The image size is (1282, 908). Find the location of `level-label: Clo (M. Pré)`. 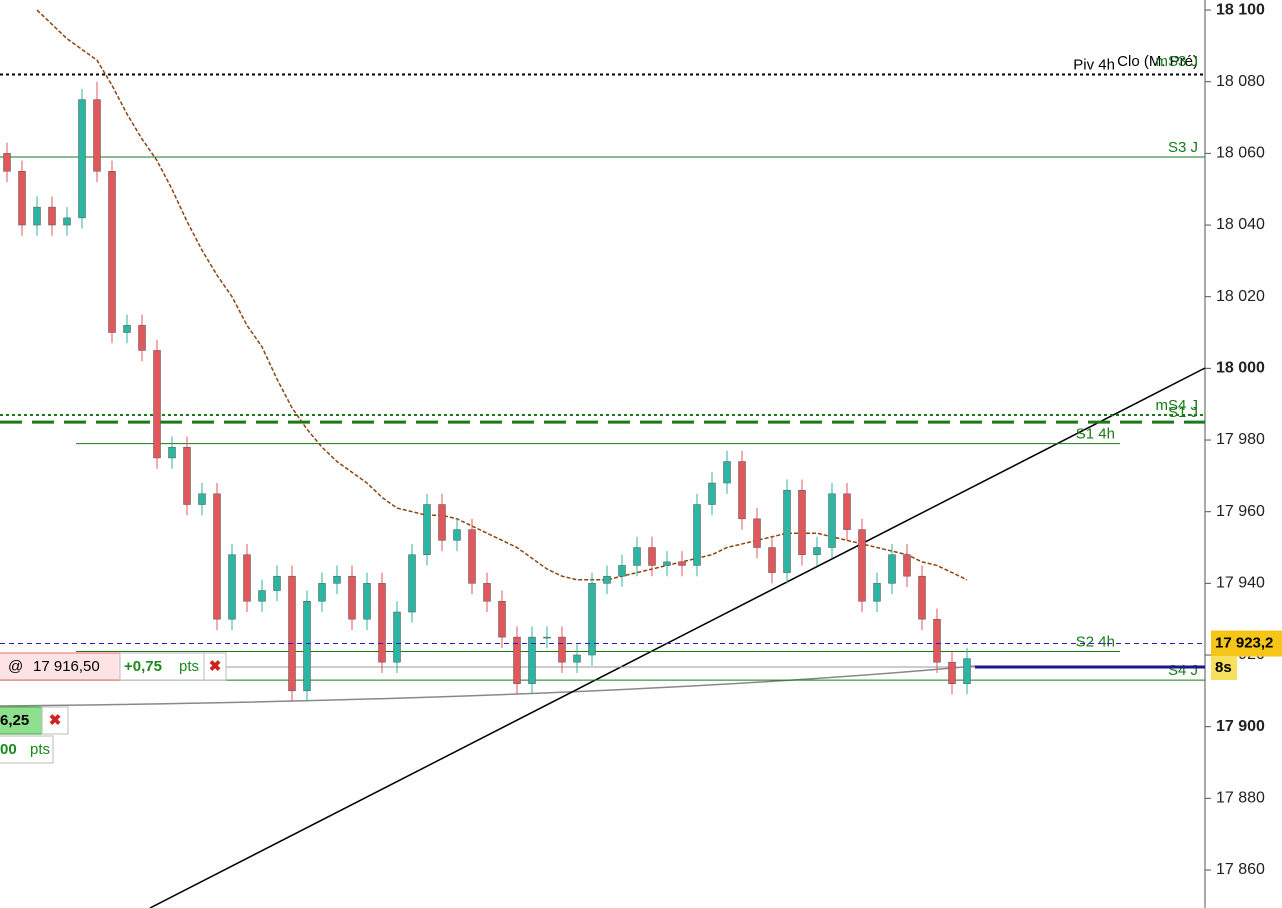

level-label: Clo (M. Pré) is located at coordinates (1157, 61).